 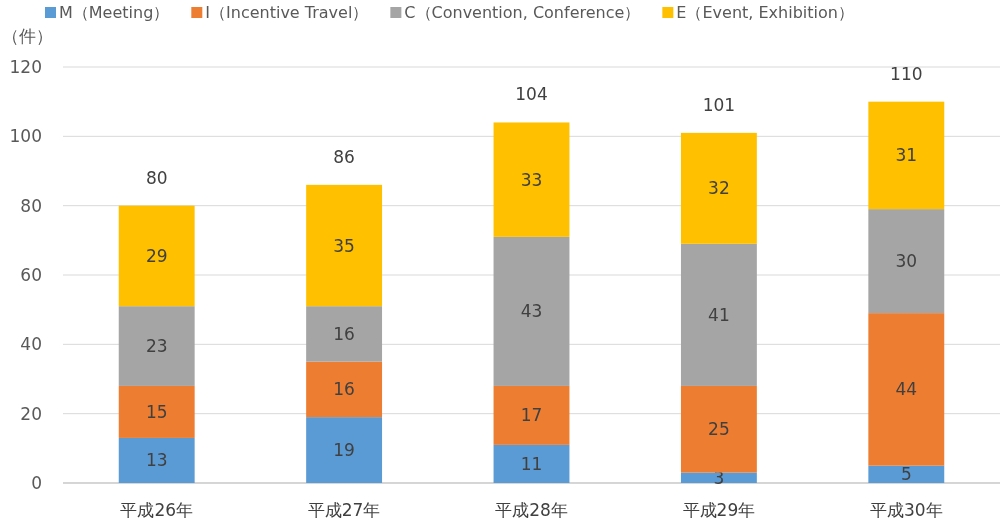 I want to click on data-label: 43, so click(x=531, y=311).